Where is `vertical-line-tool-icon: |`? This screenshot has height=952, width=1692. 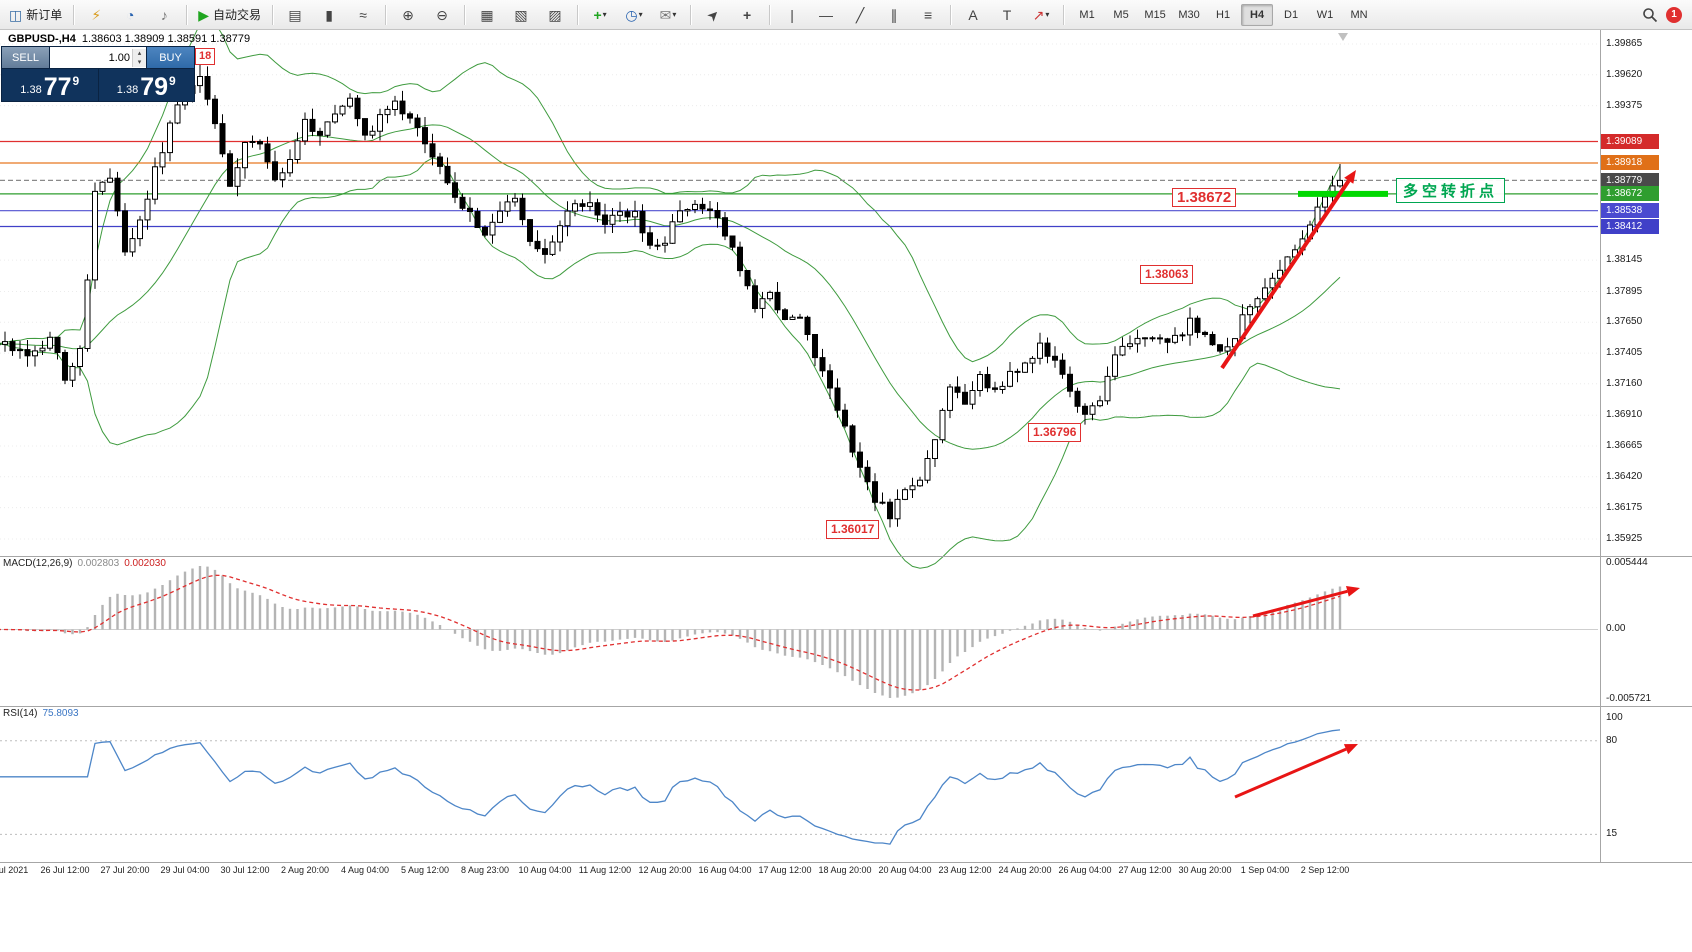
vertical-line-tool-icon: | is located at coordinates (792, 14).